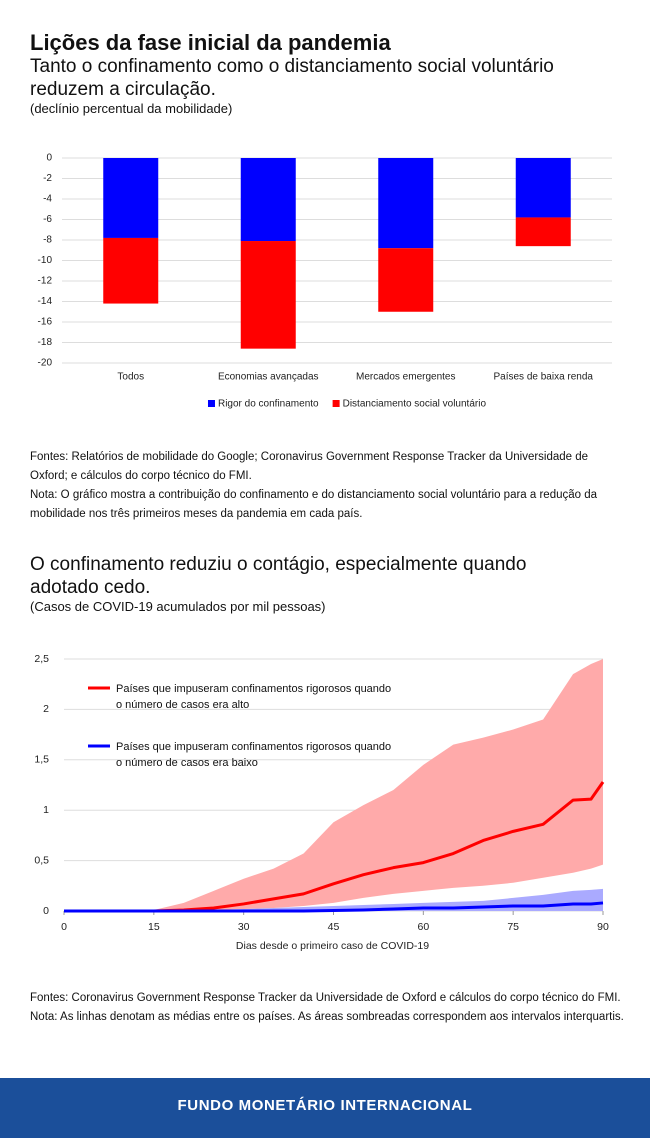 This screenshot has height=1138, width=650. Describe the element at coordinates (47, 219) in the screenshot. I see `y-tick-label: -6` at that location.